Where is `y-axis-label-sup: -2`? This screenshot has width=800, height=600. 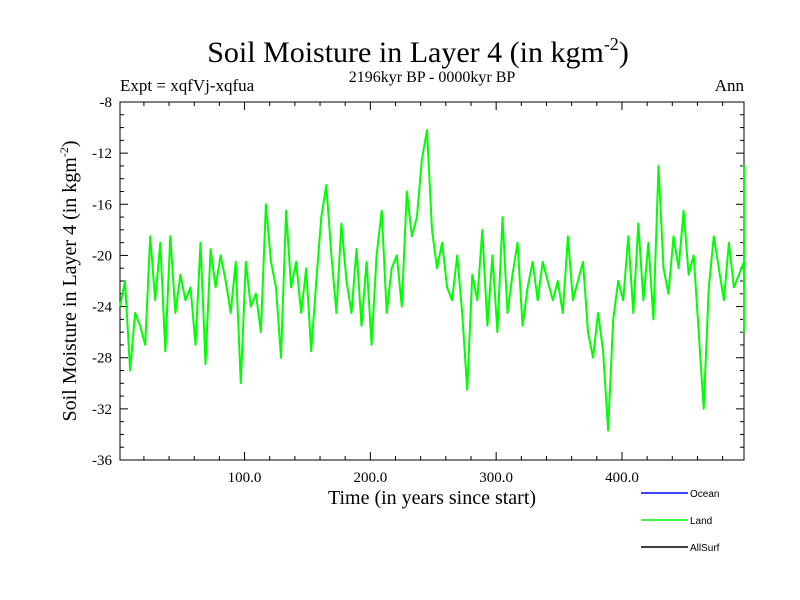 y-axis-label-sup: -2 is located at coordinates (64, 152).